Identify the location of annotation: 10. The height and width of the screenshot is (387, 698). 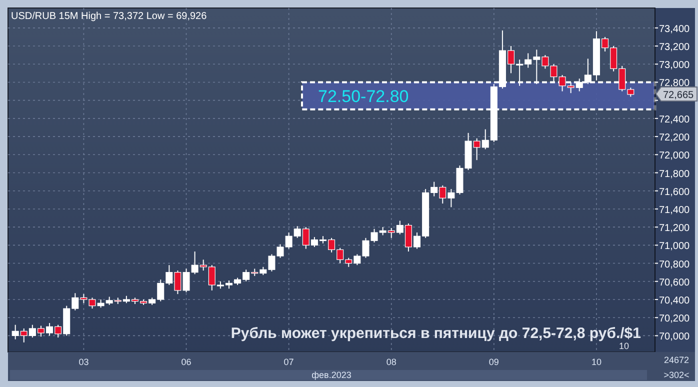
(624, 346).